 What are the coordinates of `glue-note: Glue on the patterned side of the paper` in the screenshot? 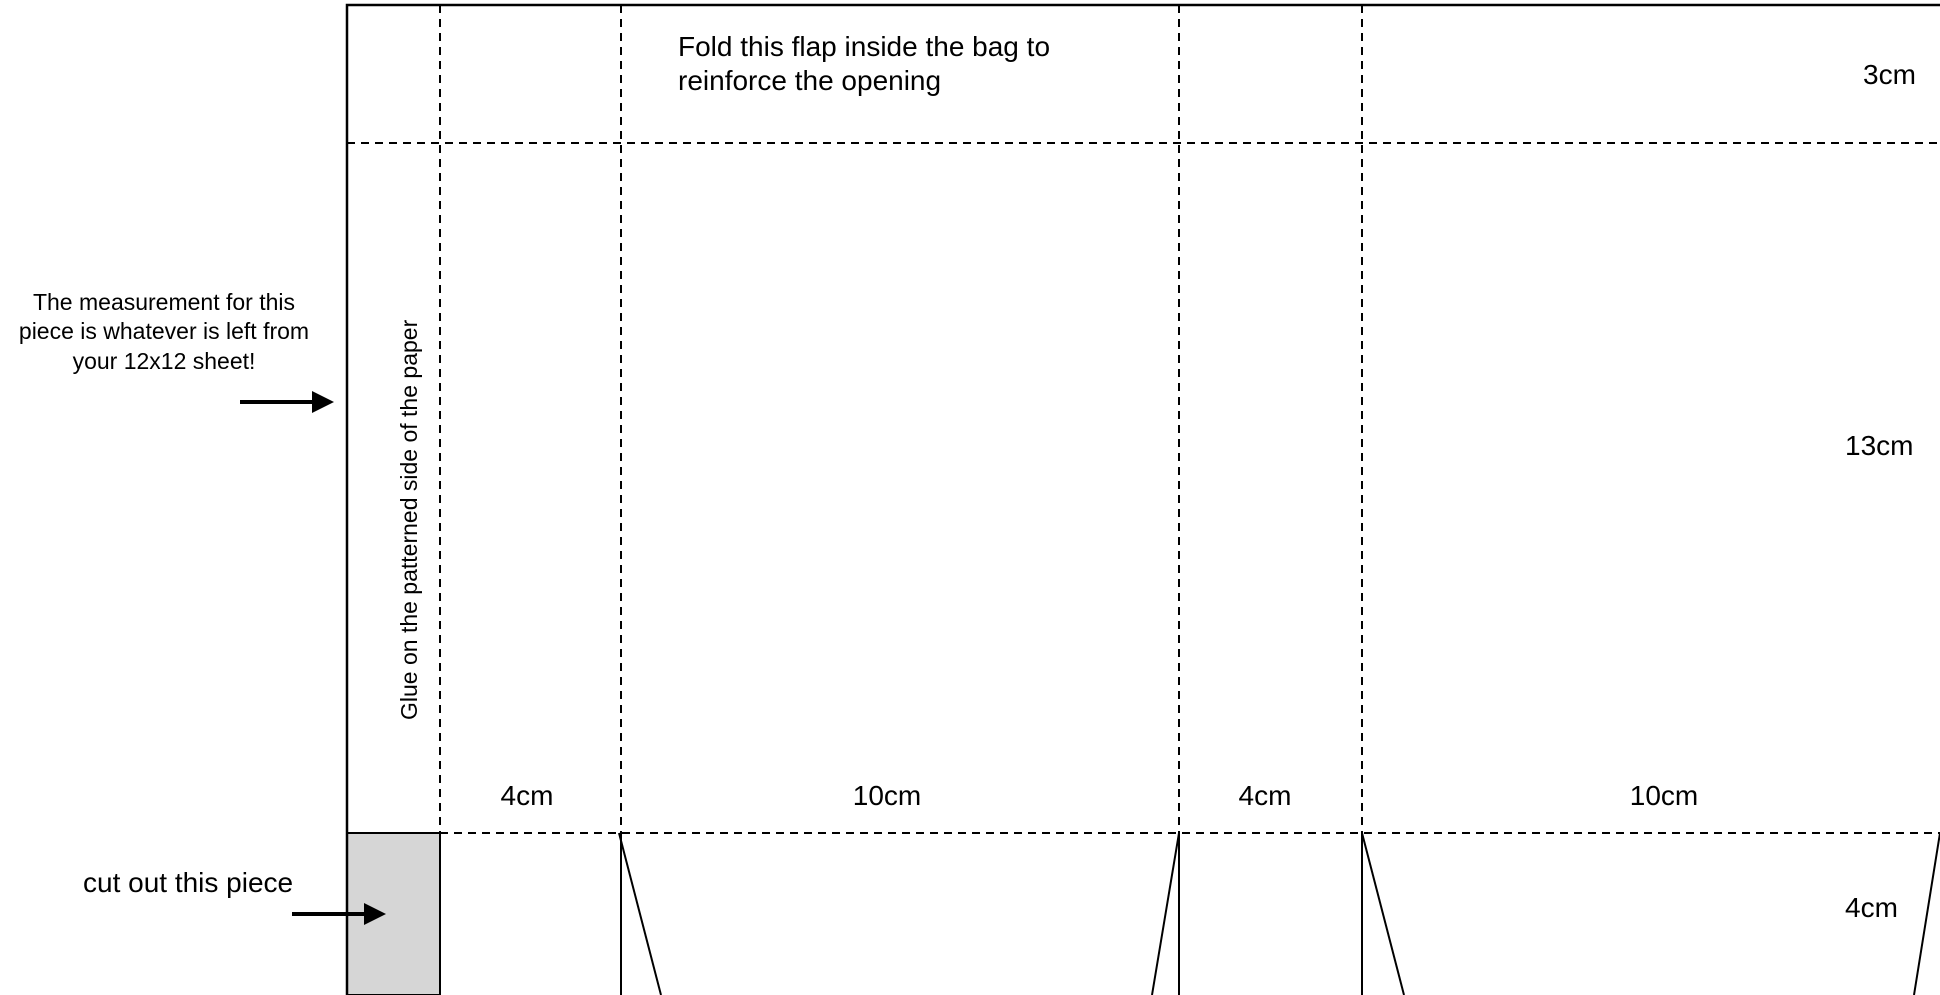 It's located at (409, 519).